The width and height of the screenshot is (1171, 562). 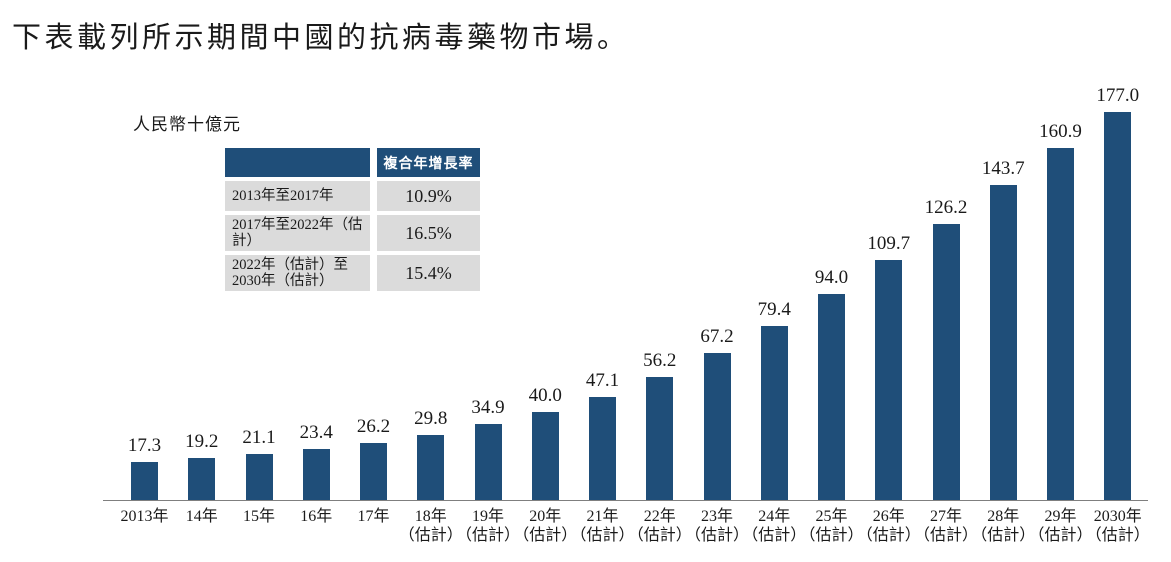 What do you see at coordinates (660, 360) in the screenshot?
I see `bar-value-label: 56.2` at bounding box center [660, 360].